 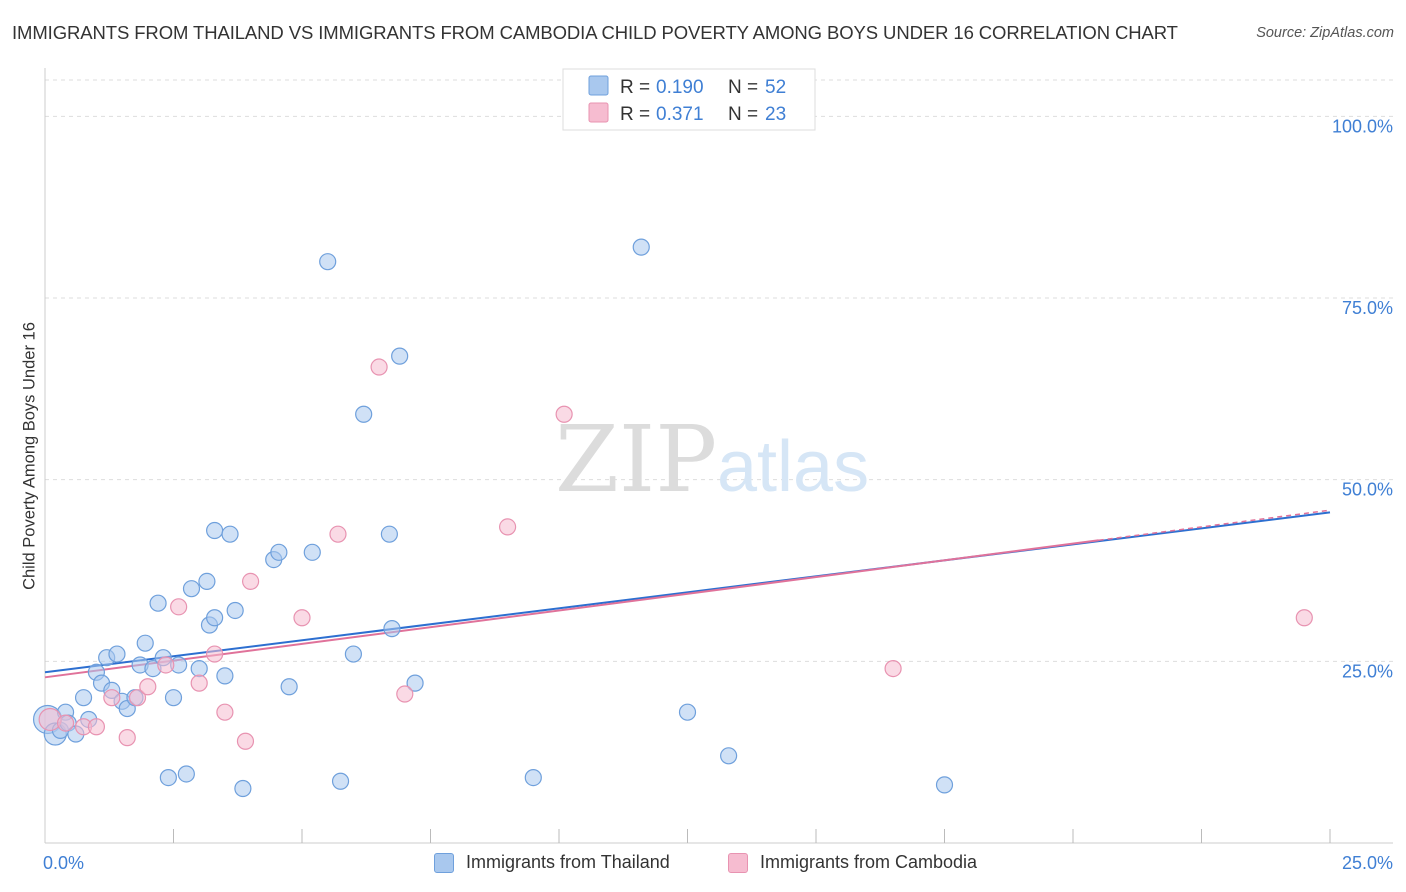 I want to click on legend-label-cambodia: Immigrants from Cambodia, so click(x=869, y=862).